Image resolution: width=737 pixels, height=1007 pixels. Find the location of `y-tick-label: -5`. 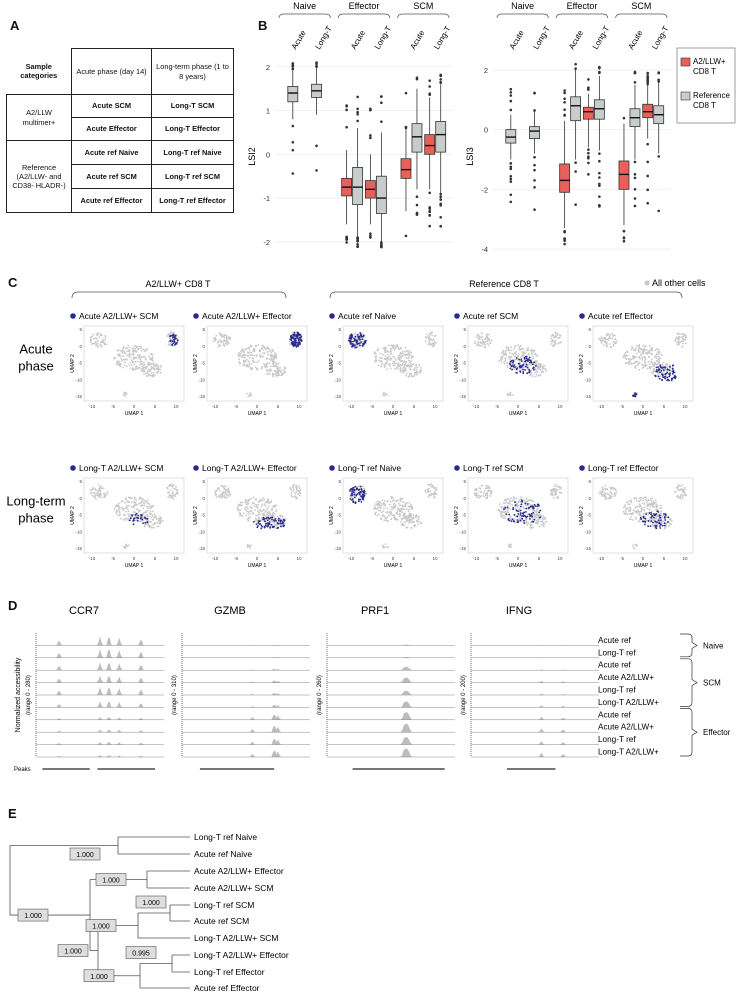

y-tick-label: -5 is located at coordinates (203, 363).